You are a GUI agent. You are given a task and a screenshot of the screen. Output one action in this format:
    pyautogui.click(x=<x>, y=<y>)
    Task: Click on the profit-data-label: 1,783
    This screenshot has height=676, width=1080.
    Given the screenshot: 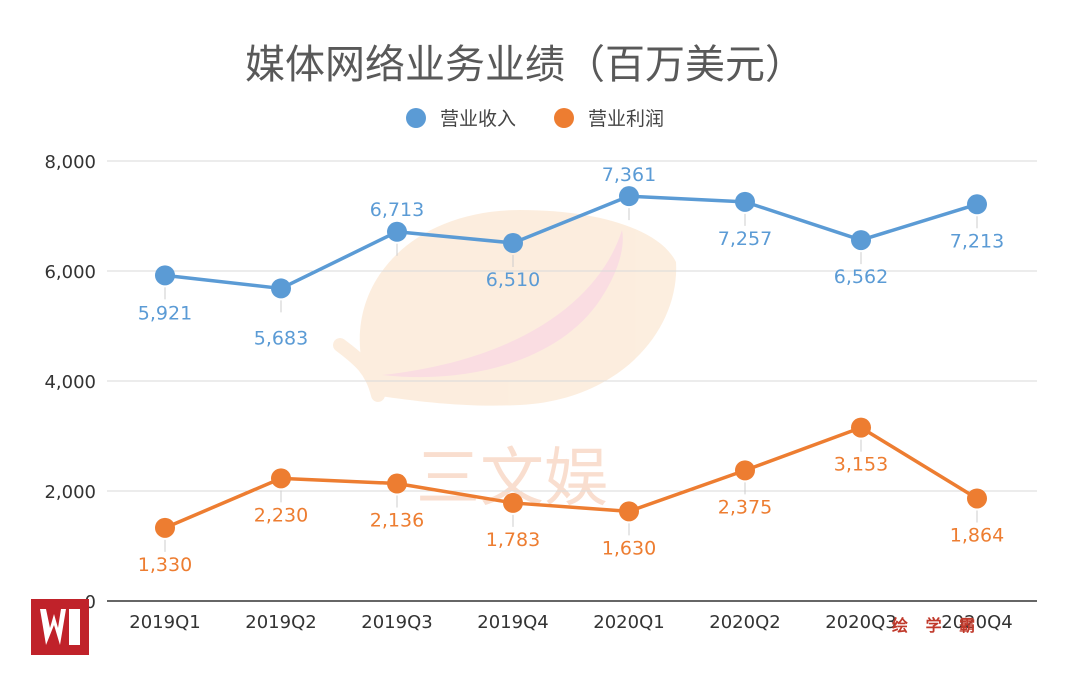 What is the action you would take?
    pyautogui.click(x=513, y=540)
    